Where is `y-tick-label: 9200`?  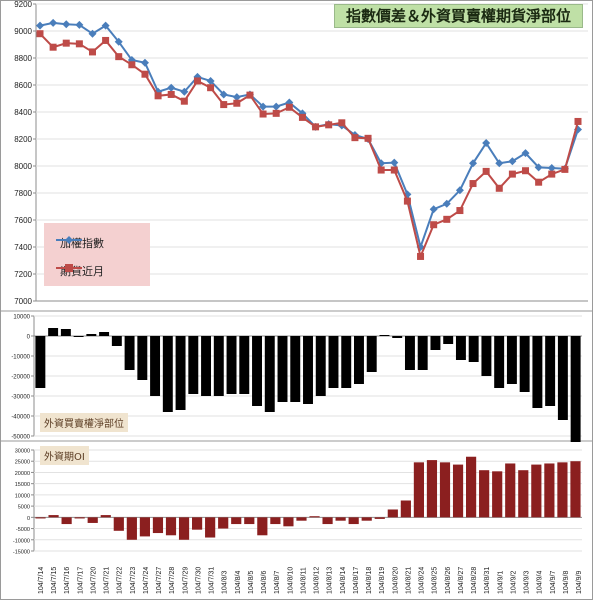
y-tick-label: 9200 is located at coordinates (23, 4).